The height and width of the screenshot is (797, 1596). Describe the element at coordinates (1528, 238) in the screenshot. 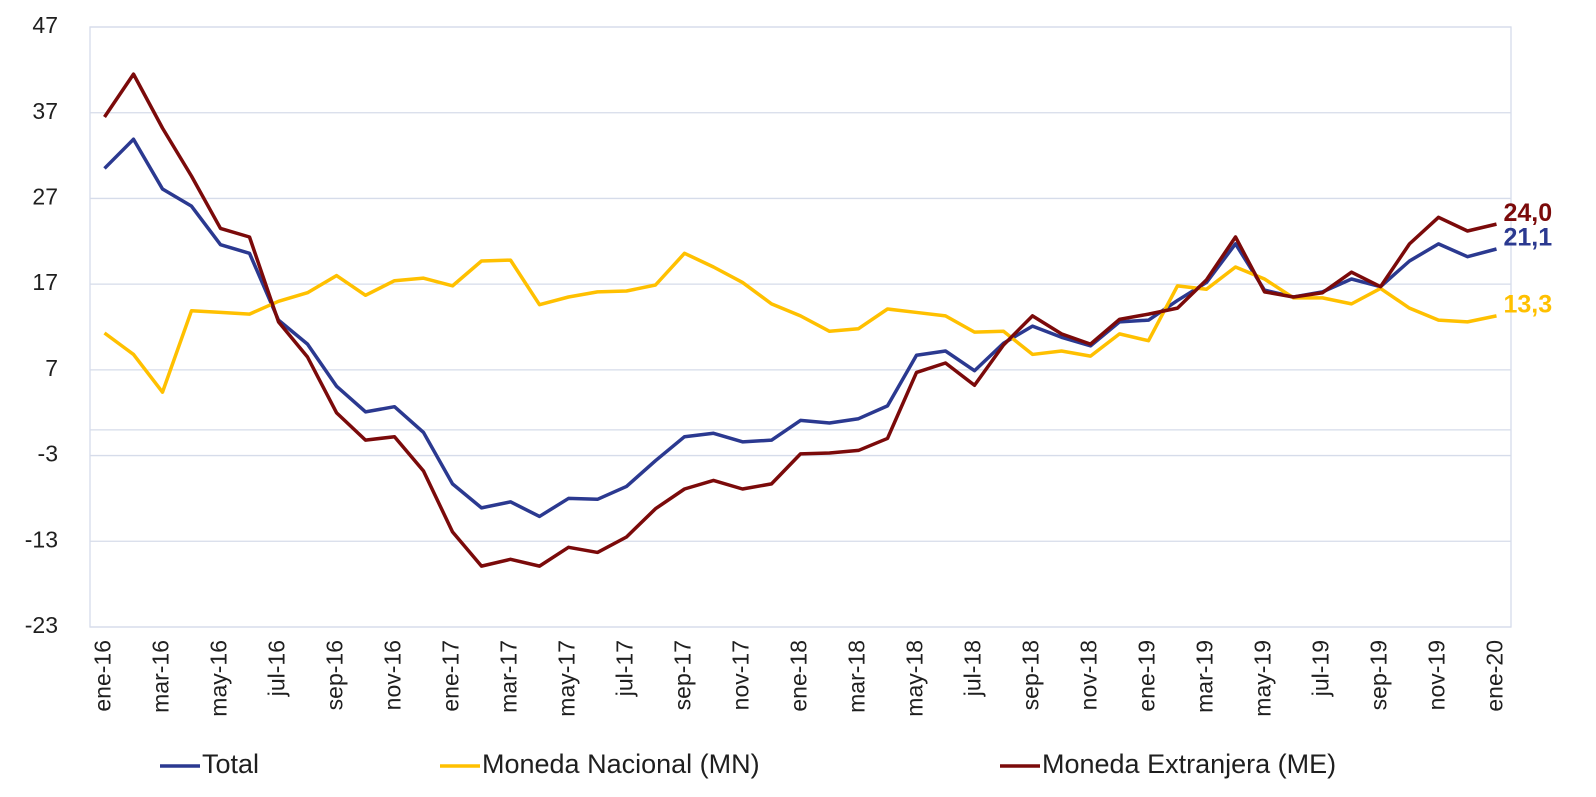

I see `data-label: 21,1` at that location.